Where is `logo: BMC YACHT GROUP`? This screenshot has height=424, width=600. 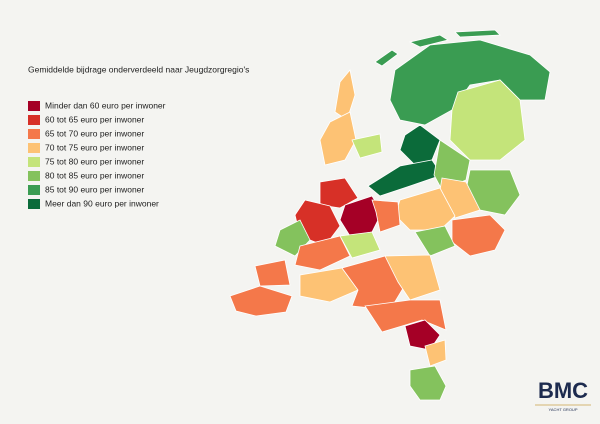
logo: BMC YACHT GROUP is located at coordinates (563, 395).